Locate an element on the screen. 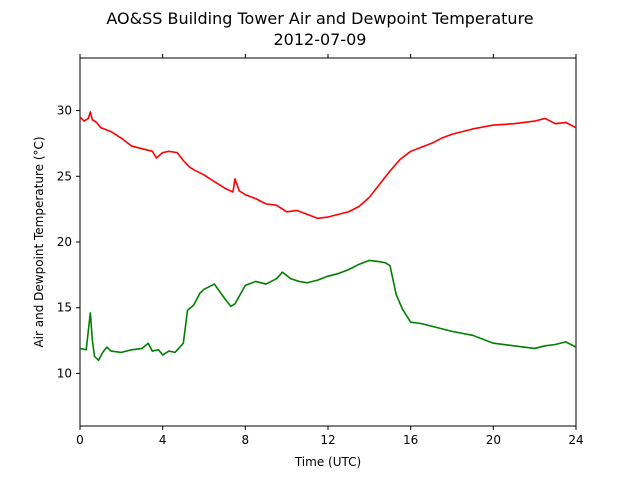 This screenshot has height=480, width=640. y-axis: 10 15 20 25 30 is located at coordinates (68, 242).